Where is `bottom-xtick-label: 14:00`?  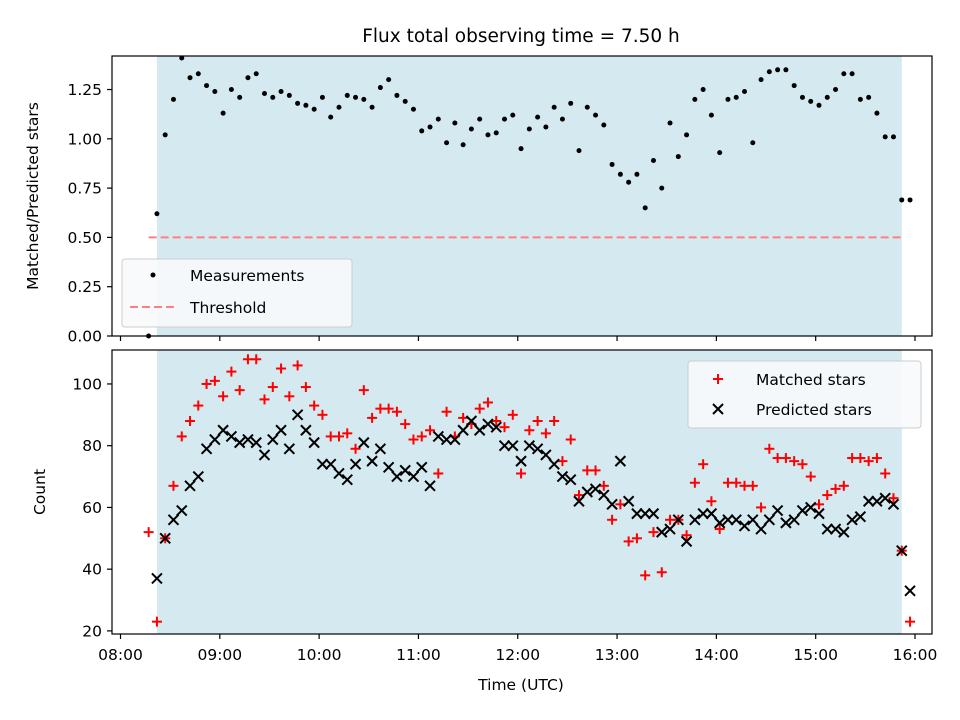 bottom-xtick-label: 14:00 is located at coordinates (716, 655).